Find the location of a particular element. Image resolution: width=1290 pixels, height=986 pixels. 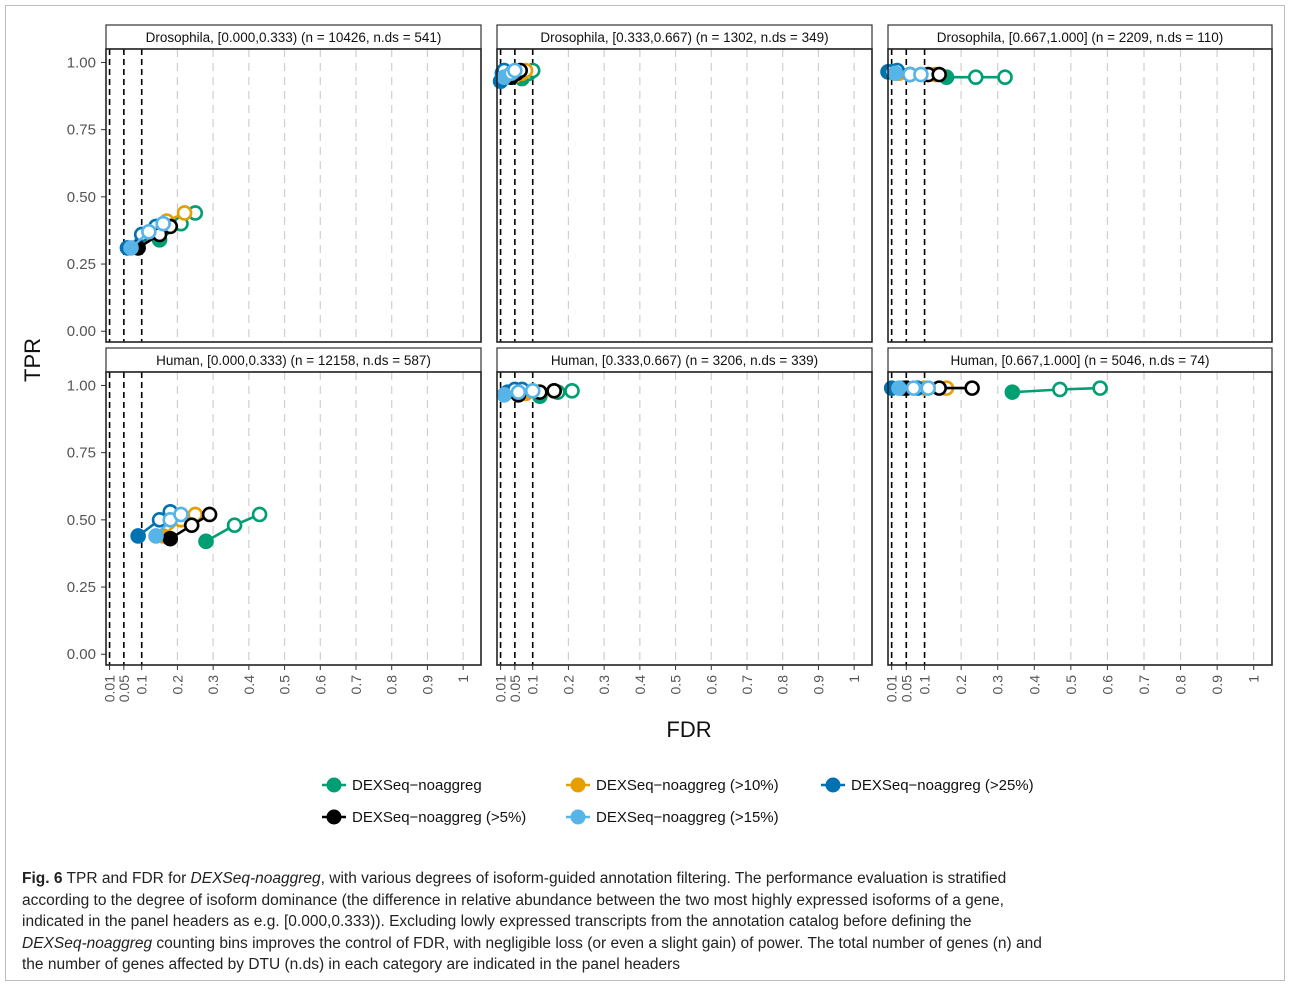

y-tick-label: 0.75 is located at coordinates (81, 453).